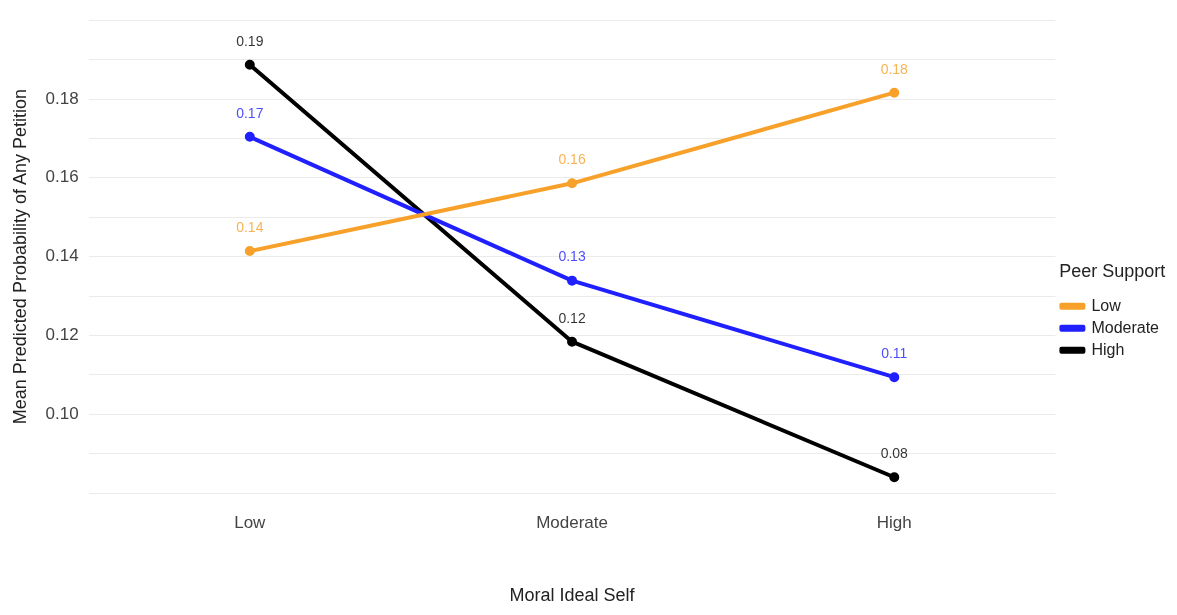 The image size is (1177, 615). Describe the element at coordinates (62, 413) in the screenshot. I see `y-tick-label: 0.10` at that location.